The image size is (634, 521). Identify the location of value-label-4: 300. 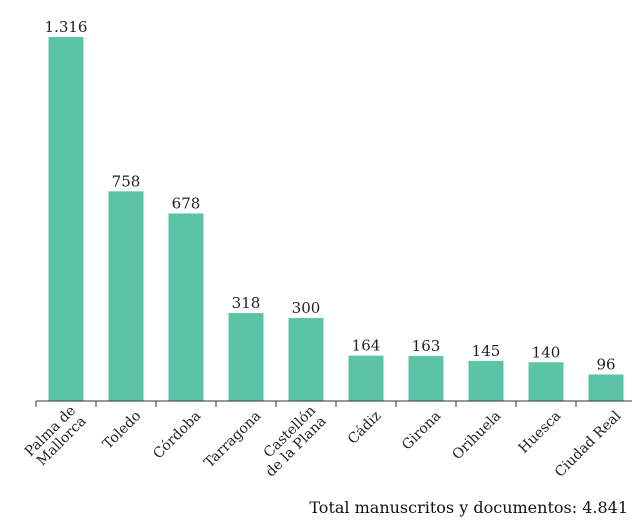
(306, 308).